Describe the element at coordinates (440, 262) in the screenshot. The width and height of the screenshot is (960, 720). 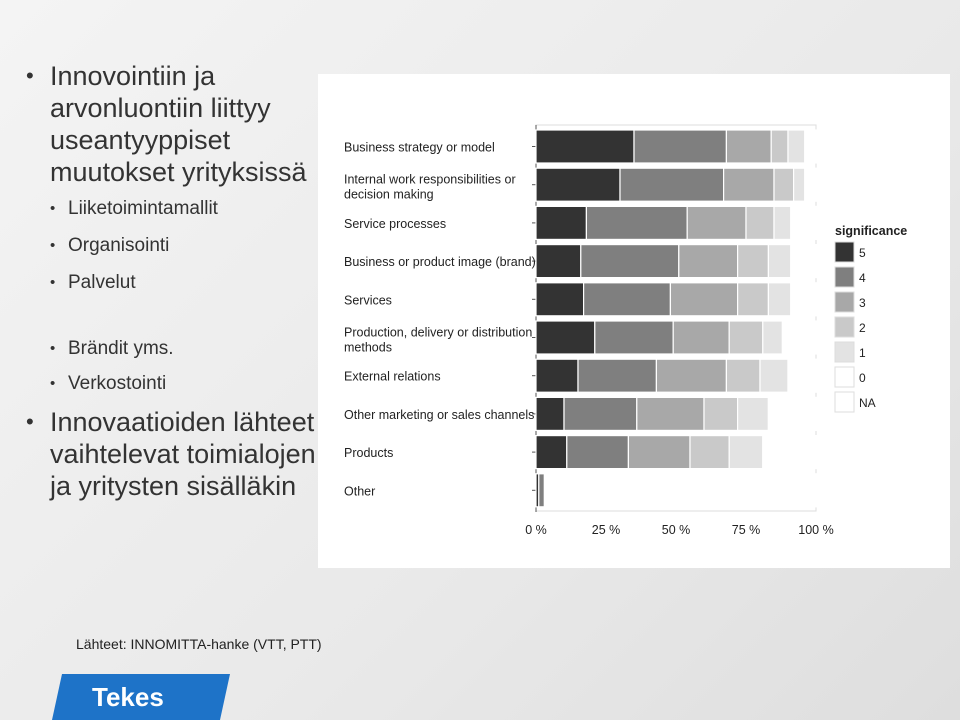
I see `category-label: Business or product image (brand)` at that location.